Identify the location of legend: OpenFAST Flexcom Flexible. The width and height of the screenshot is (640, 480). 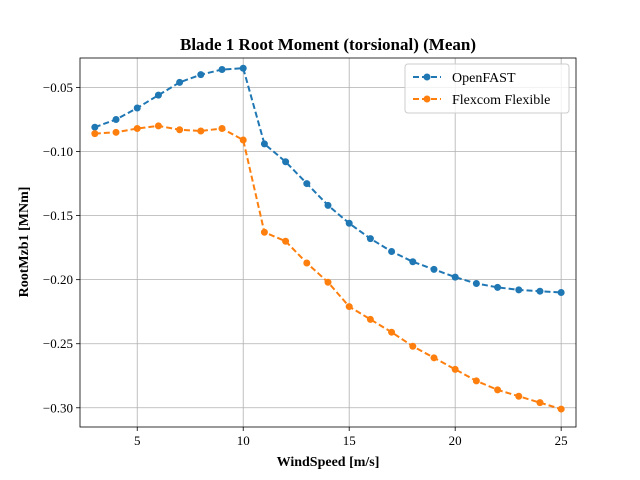
(487, 88).